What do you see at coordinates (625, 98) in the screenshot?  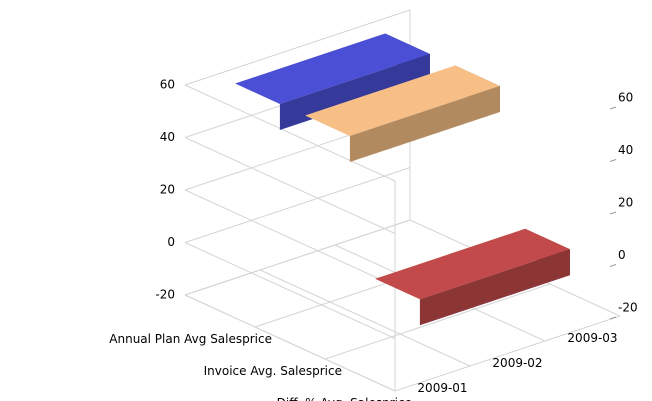 I see `y2-tick-label: 60` at bounding box center [625, 98].